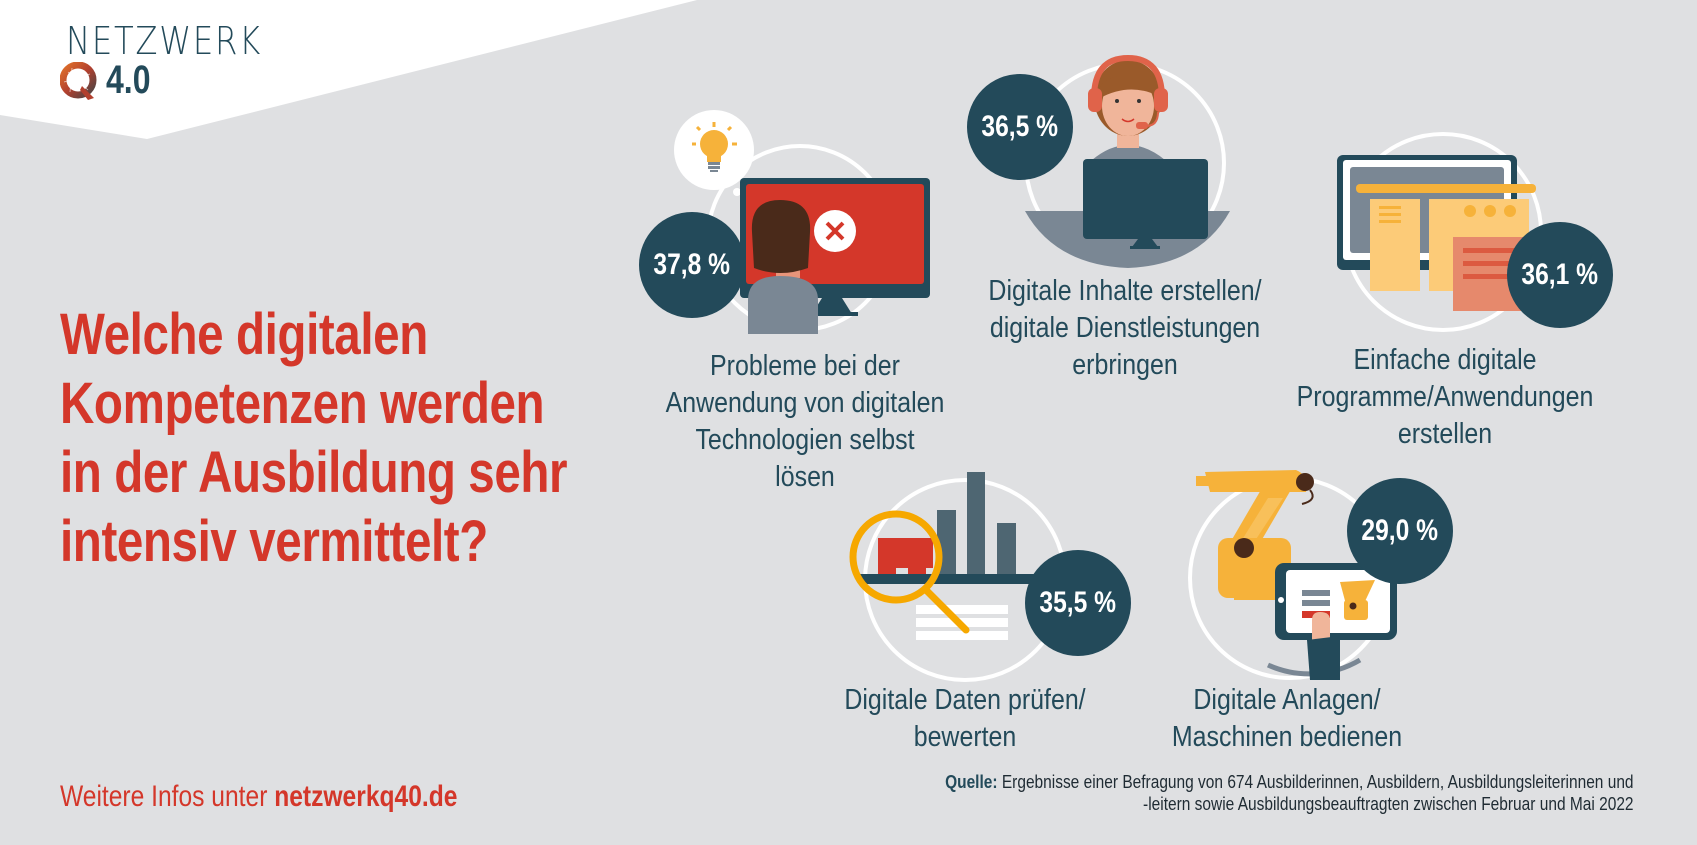  I want to click on footer-prefix: Weitere Infos unter, so click(167, 796).